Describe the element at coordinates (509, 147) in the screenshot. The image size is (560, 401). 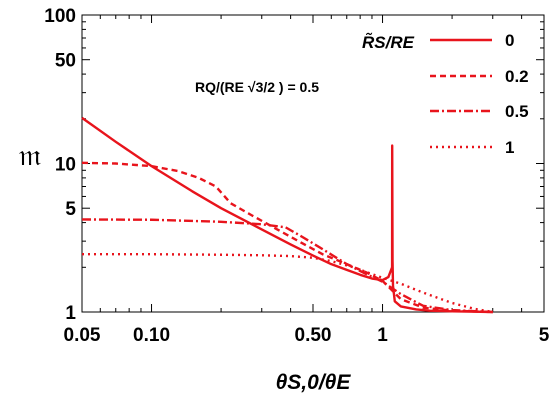
I see `legend-label: 1` at that location.